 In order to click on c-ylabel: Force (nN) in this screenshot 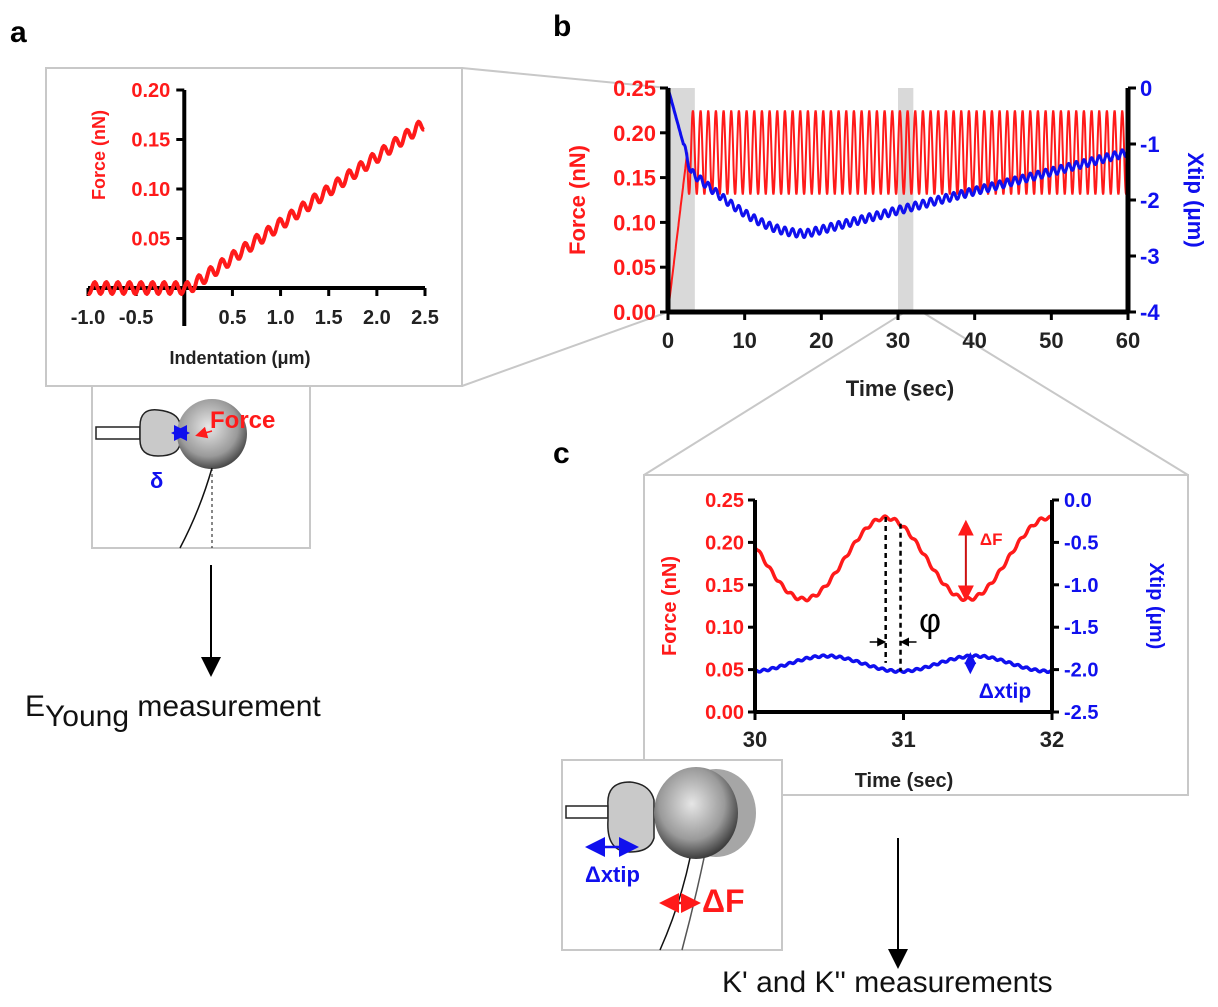, I will do `click(670, 606)`.